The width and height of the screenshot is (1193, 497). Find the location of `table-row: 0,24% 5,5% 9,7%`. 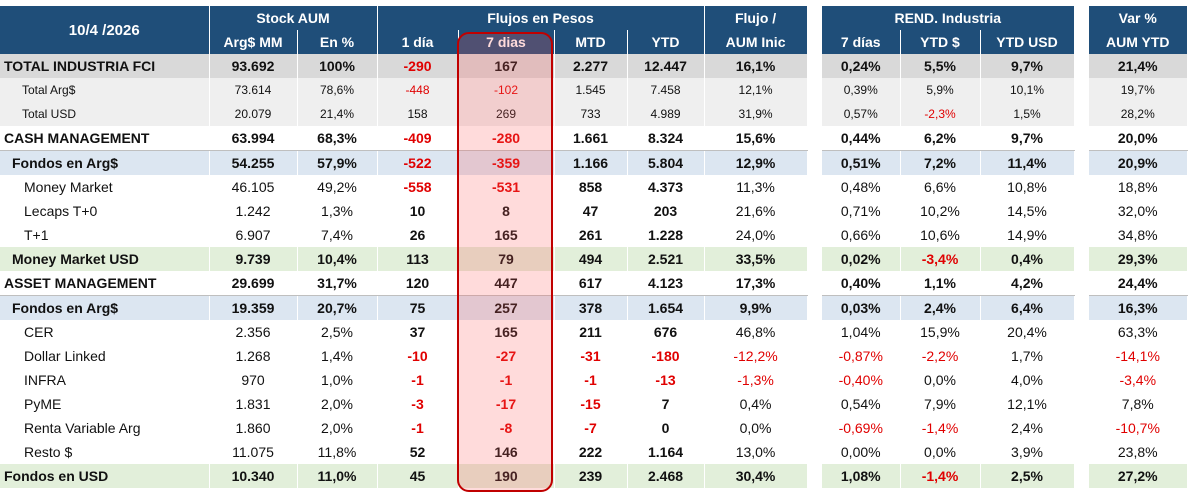

table-row: 0,24% 5,5% 9,7% is located at coordinates (948, 66).